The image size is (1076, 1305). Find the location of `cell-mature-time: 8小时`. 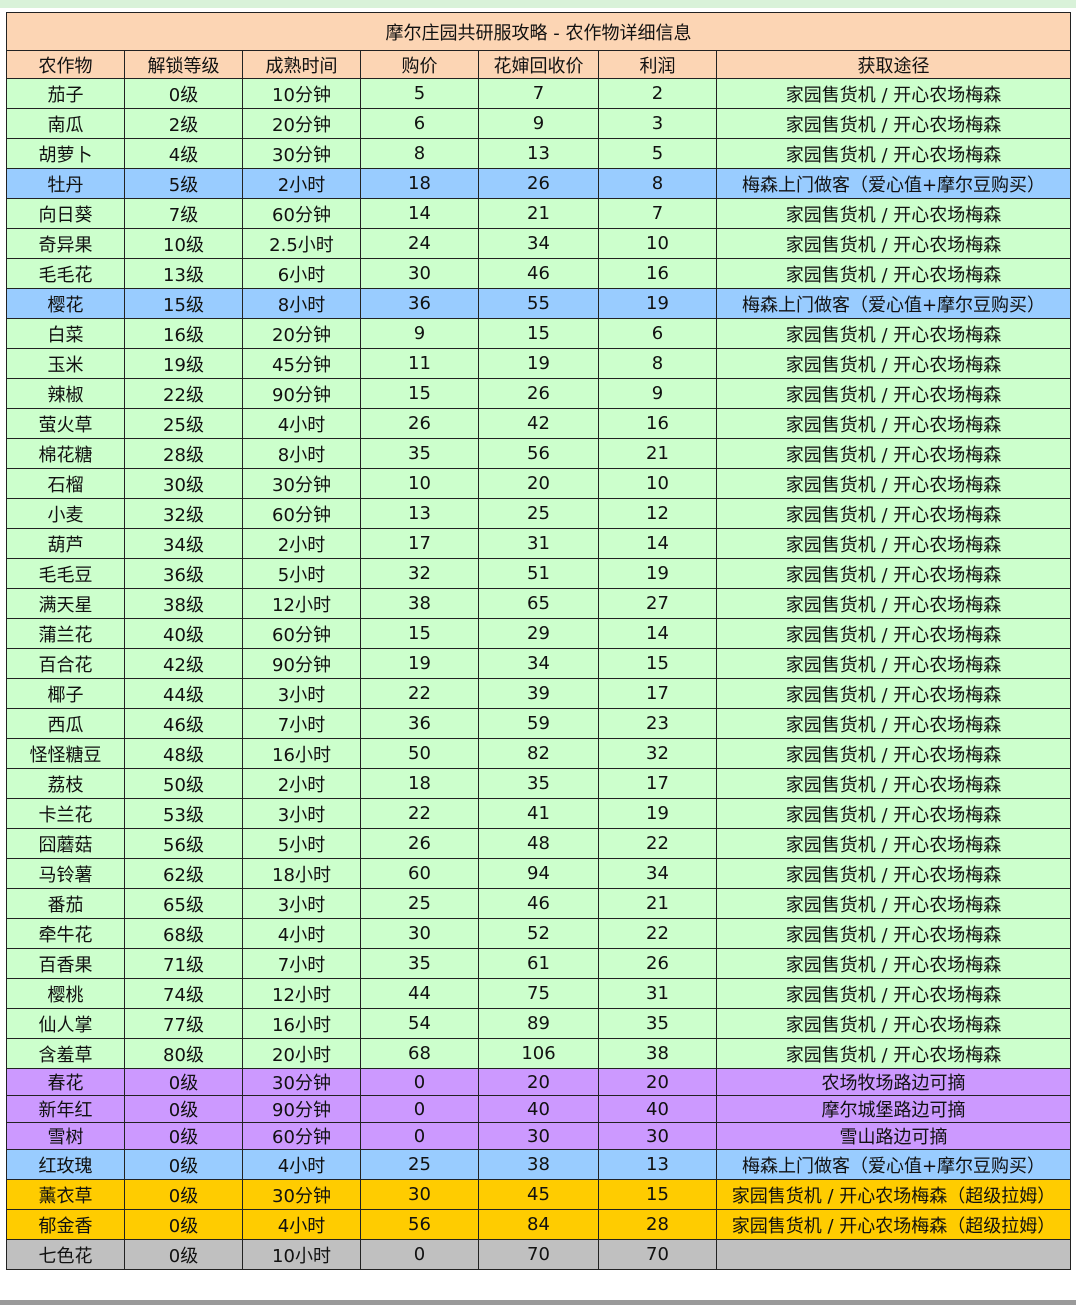

cell-mature-time: 8小时 is located at coordinates (301, 303).